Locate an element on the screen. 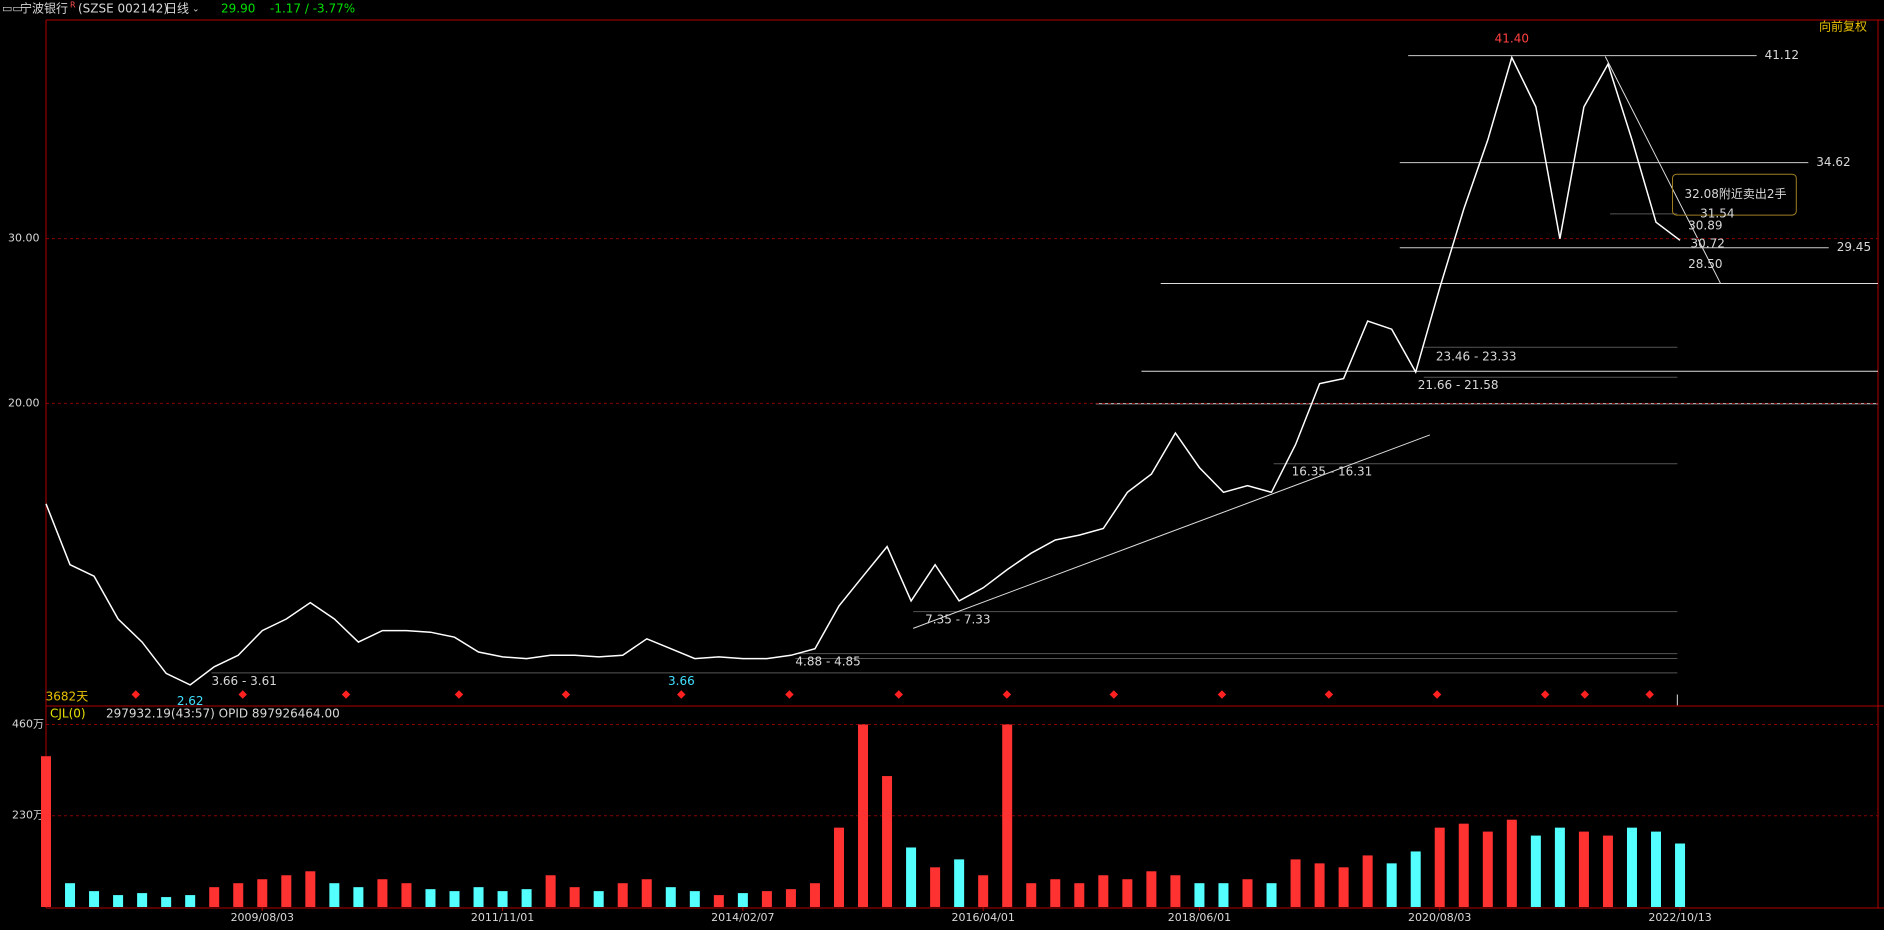 The width and height of the screenshot is (1884, 930). y-tick-label: 230万 is located at coordinates (28, 815).